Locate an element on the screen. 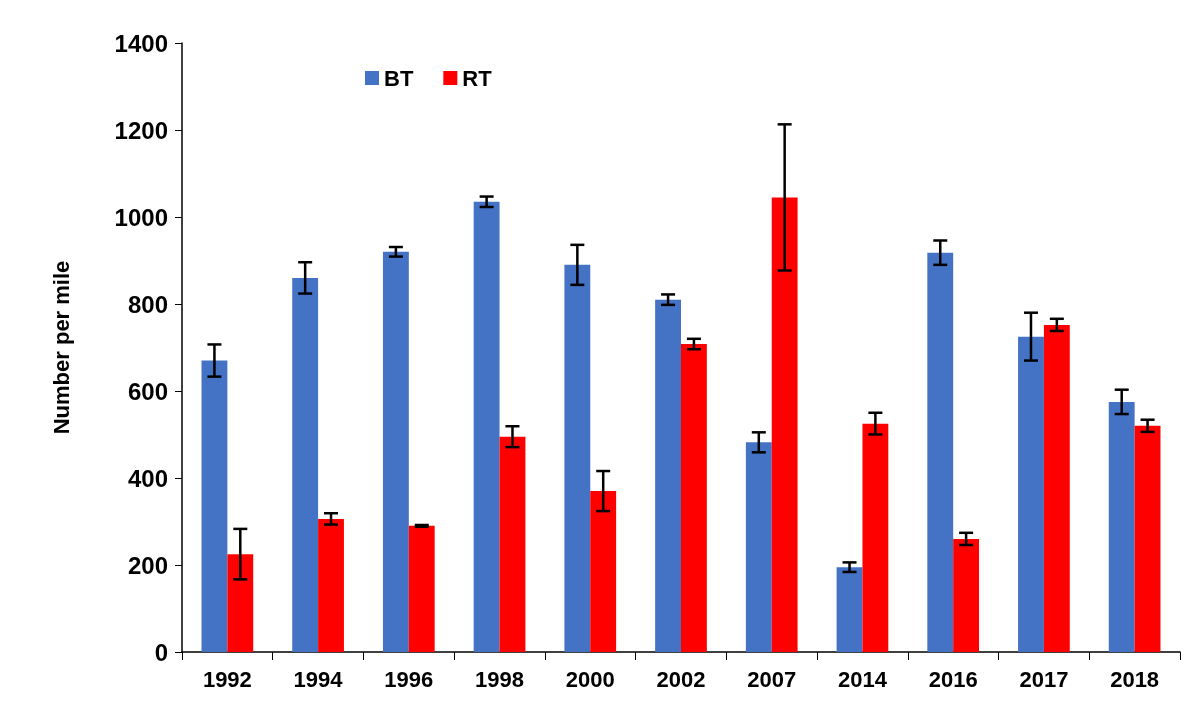 This screenshot has height=721, width=1191. x-tick-label: 2007 is located at coordinates (772, 679).